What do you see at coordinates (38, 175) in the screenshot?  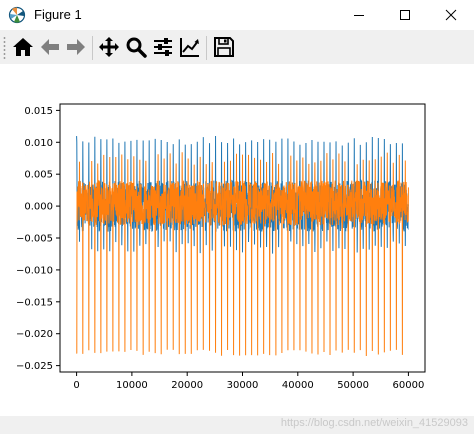 I see `y-tick-label: 0.005` at bounding box center [38, 175].